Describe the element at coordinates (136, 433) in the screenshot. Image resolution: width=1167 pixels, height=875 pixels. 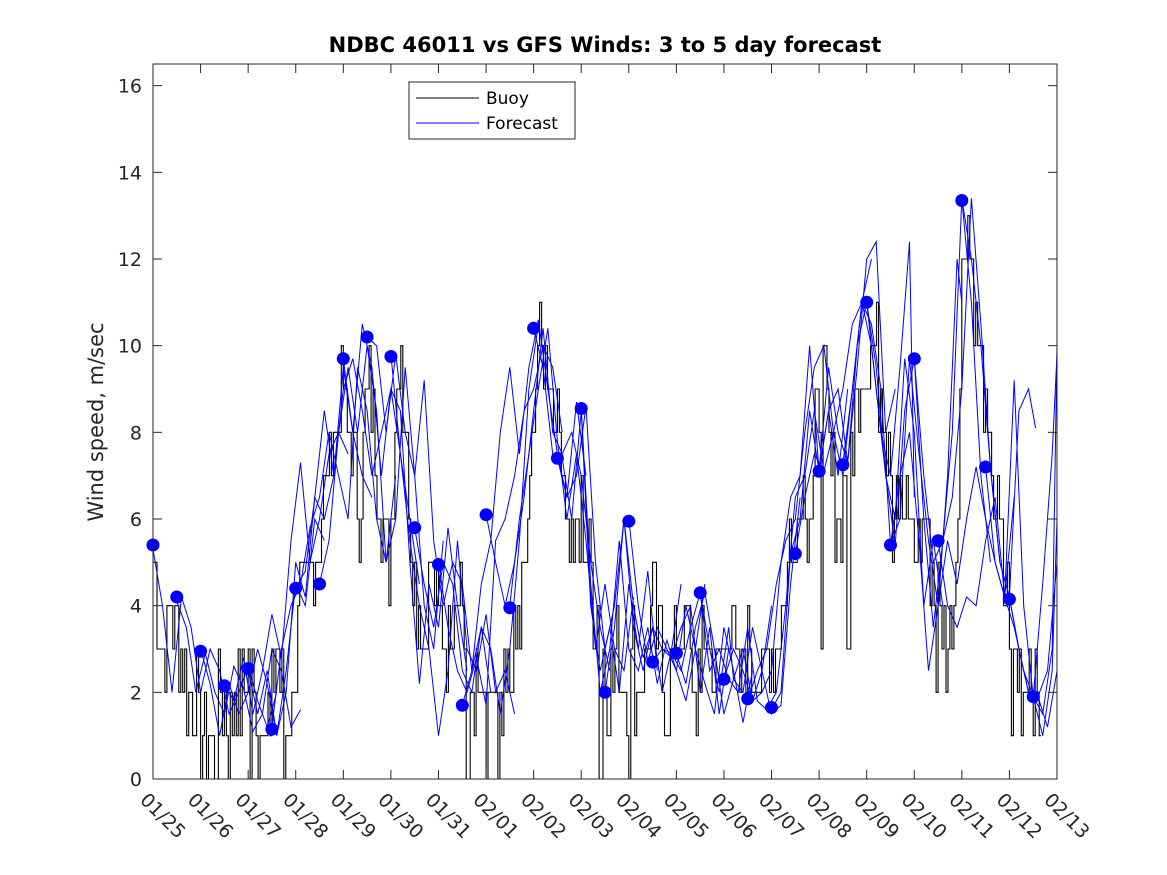
I see `y-tick-label: 8` at that location.